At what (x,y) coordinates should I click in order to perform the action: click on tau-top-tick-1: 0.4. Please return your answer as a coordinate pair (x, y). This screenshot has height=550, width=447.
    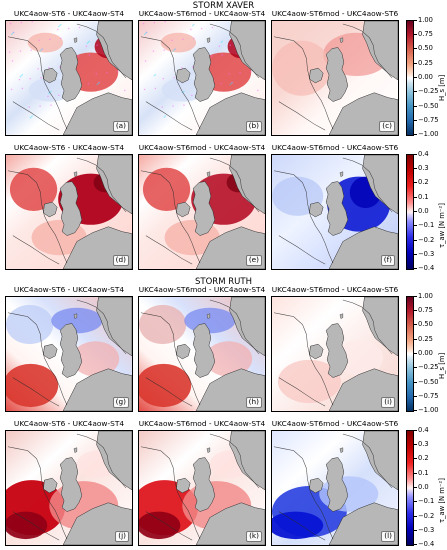
    Looking at the image, I should click on (421, 154).